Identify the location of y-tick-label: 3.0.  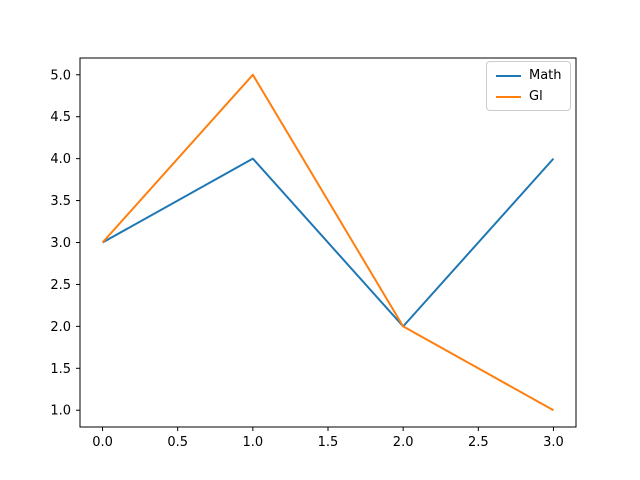
(60, 243).